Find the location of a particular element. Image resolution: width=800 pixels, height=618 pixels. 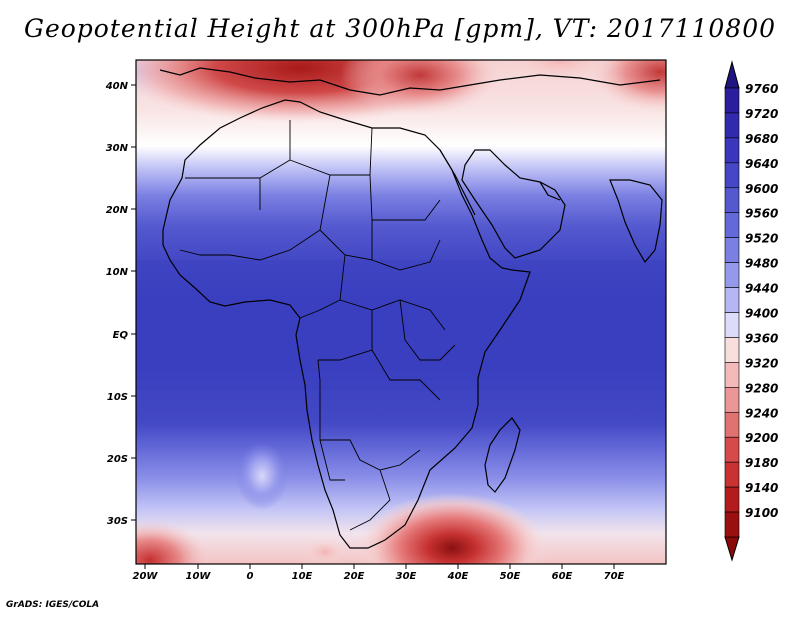

colorbar-label: 9600 is located at coordinates (761, 189).